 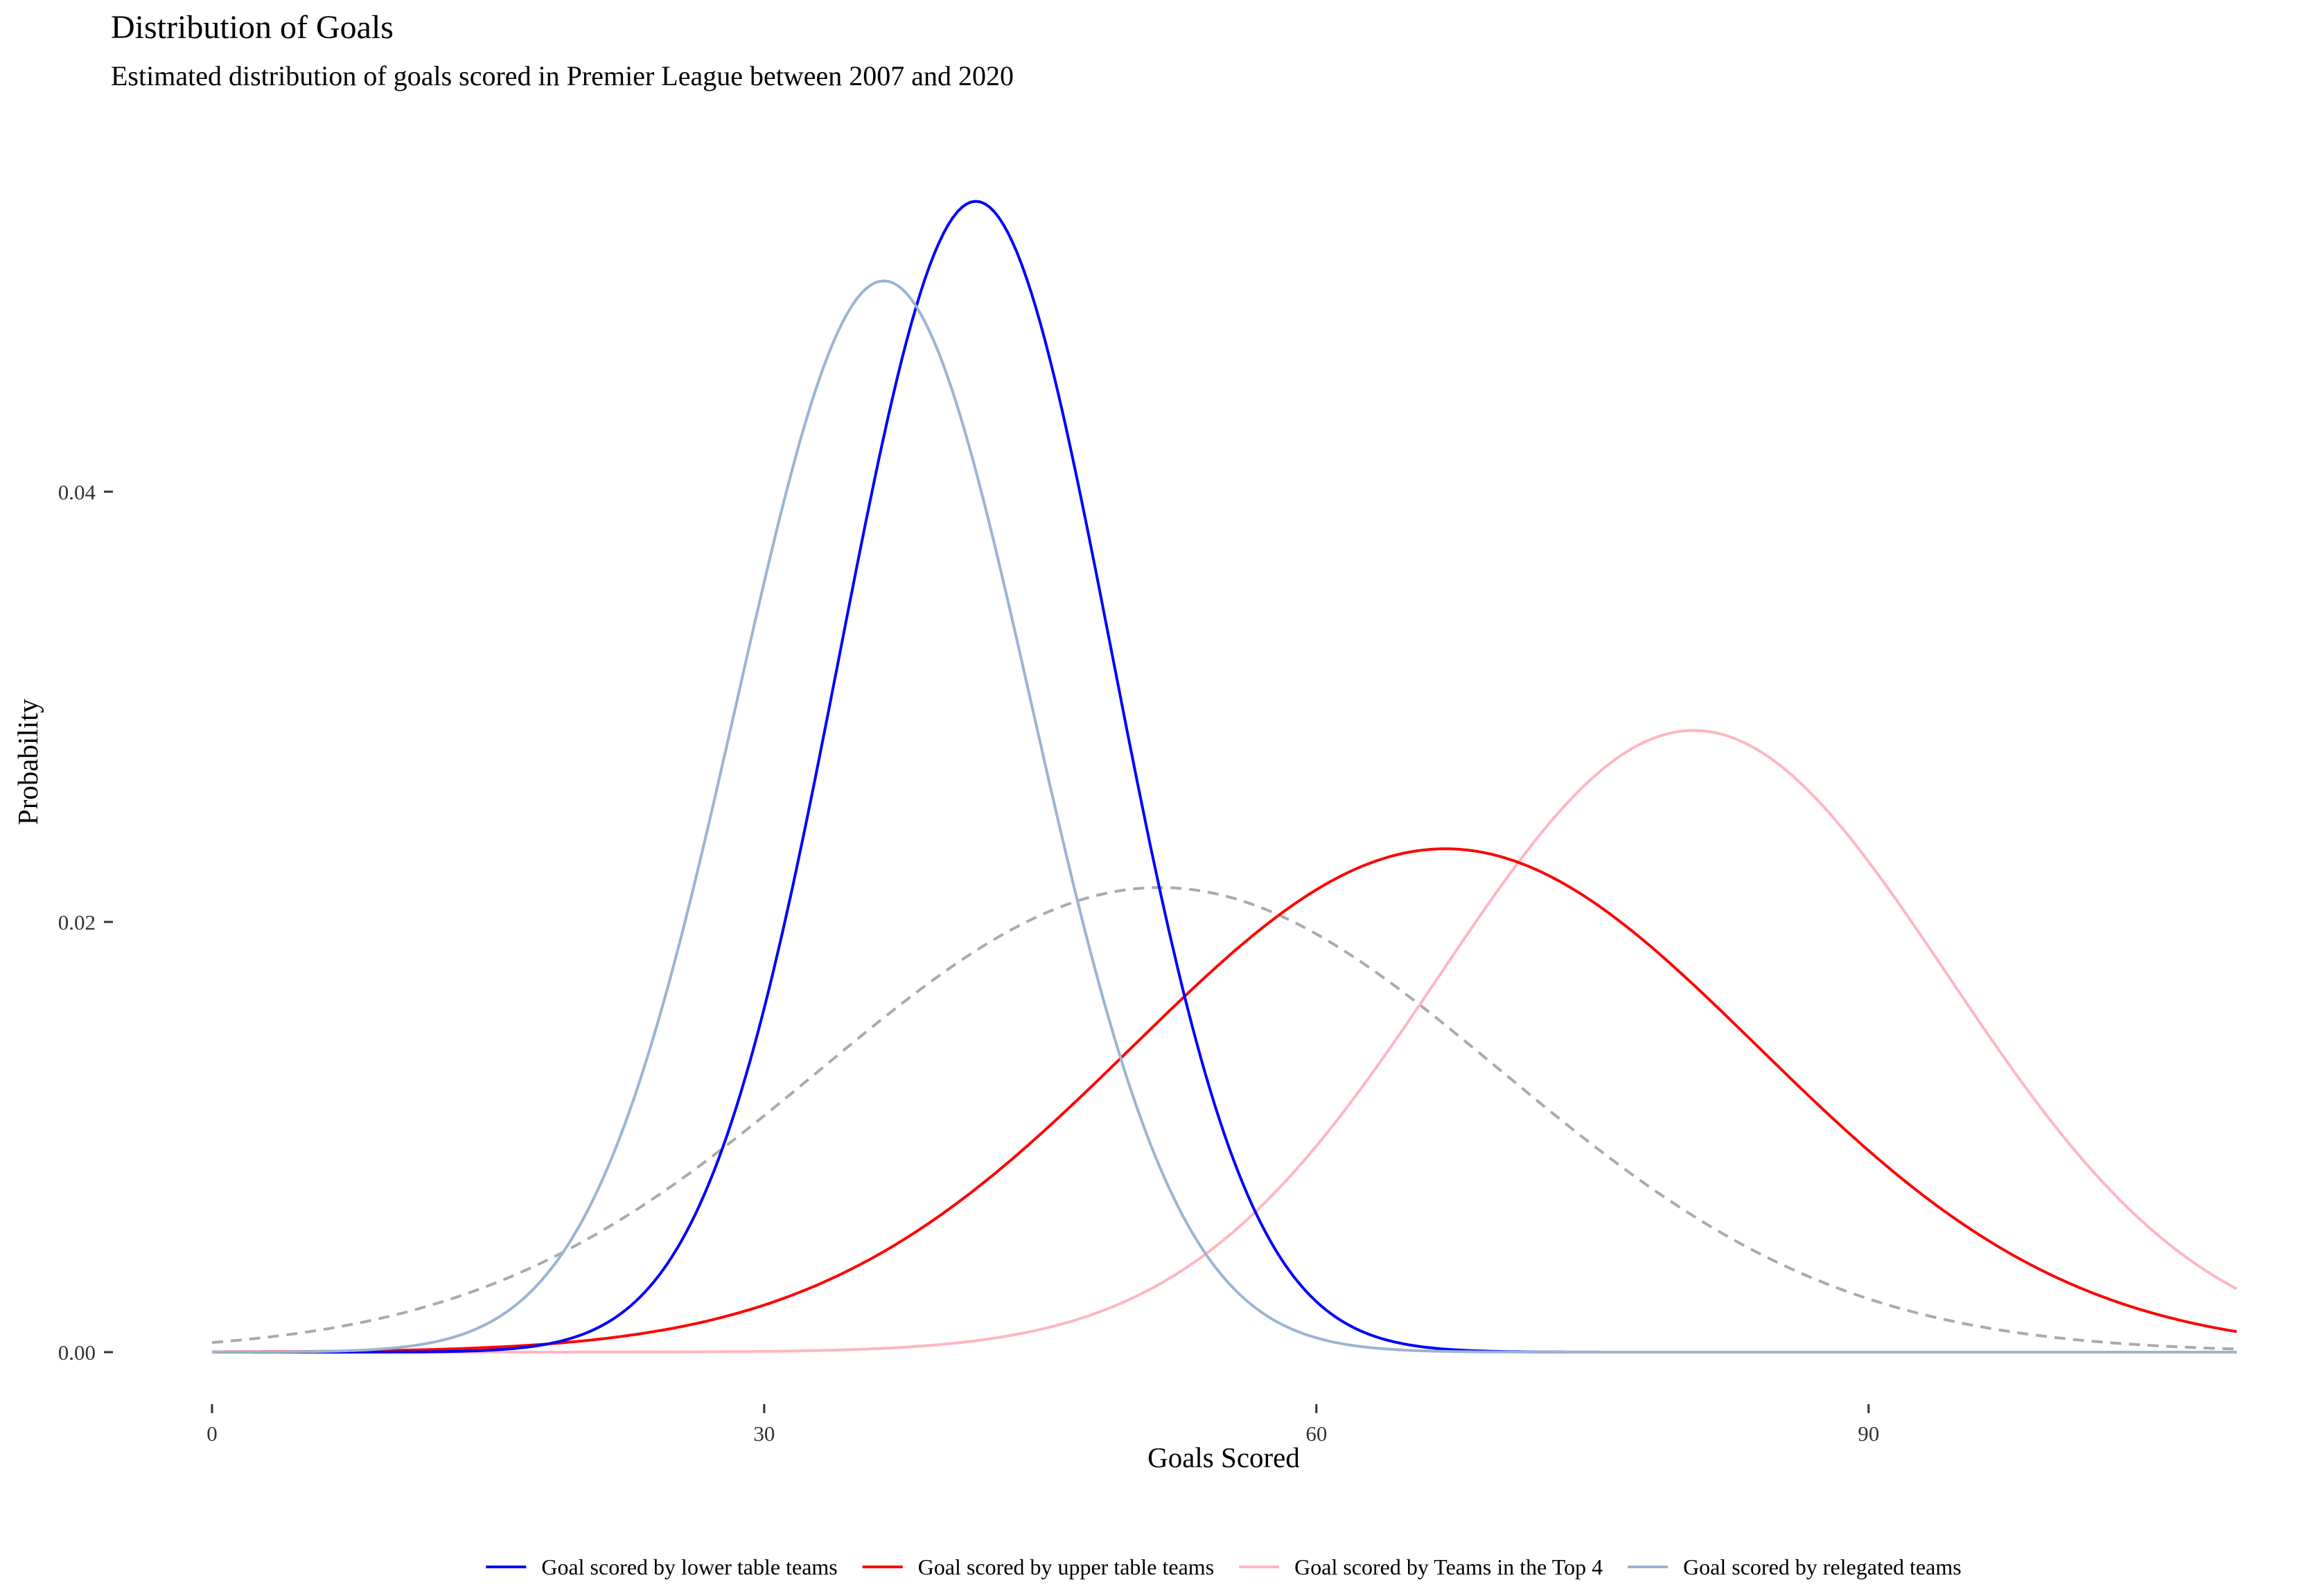 What do you see at coordinates (252, 27) in the screenshot?
I see `chart-title: Distribution of Goals` at bounding box center [252, 27].